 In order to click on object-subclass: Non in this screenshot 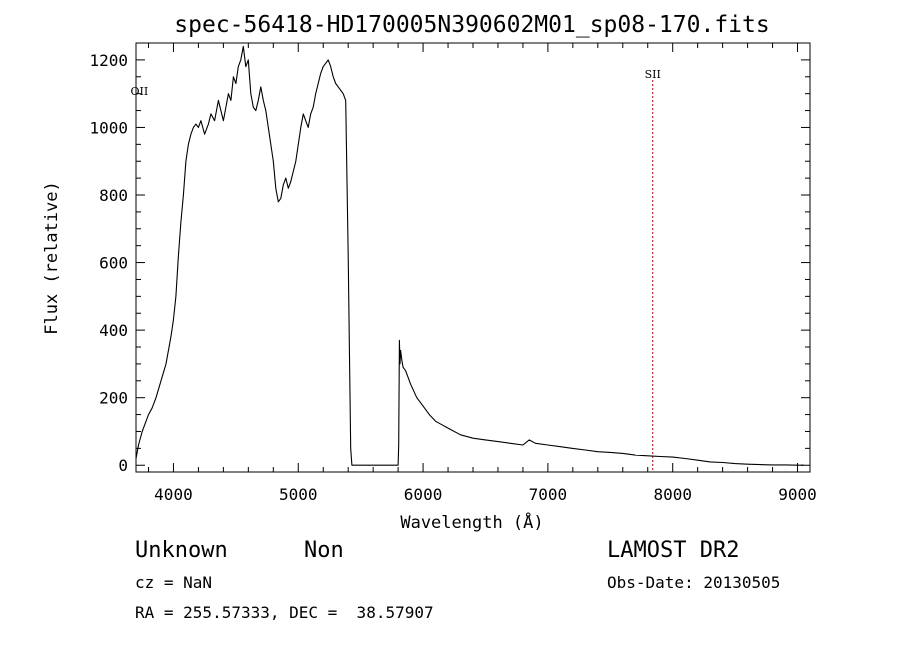, I will do `click(324, 550)`.